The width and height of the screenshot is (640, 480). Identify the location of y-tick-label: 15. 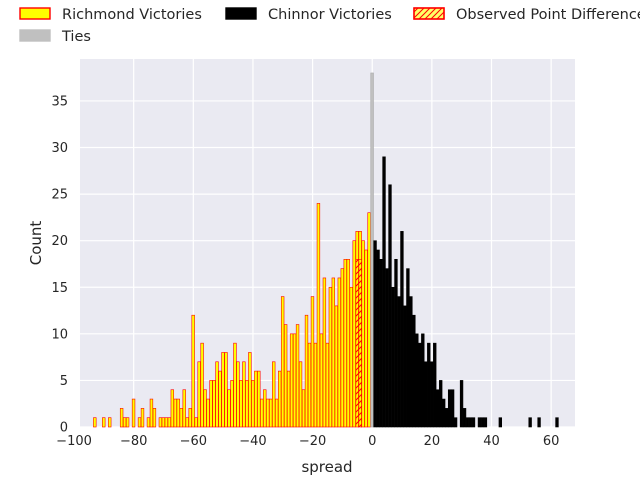
(59, 288).